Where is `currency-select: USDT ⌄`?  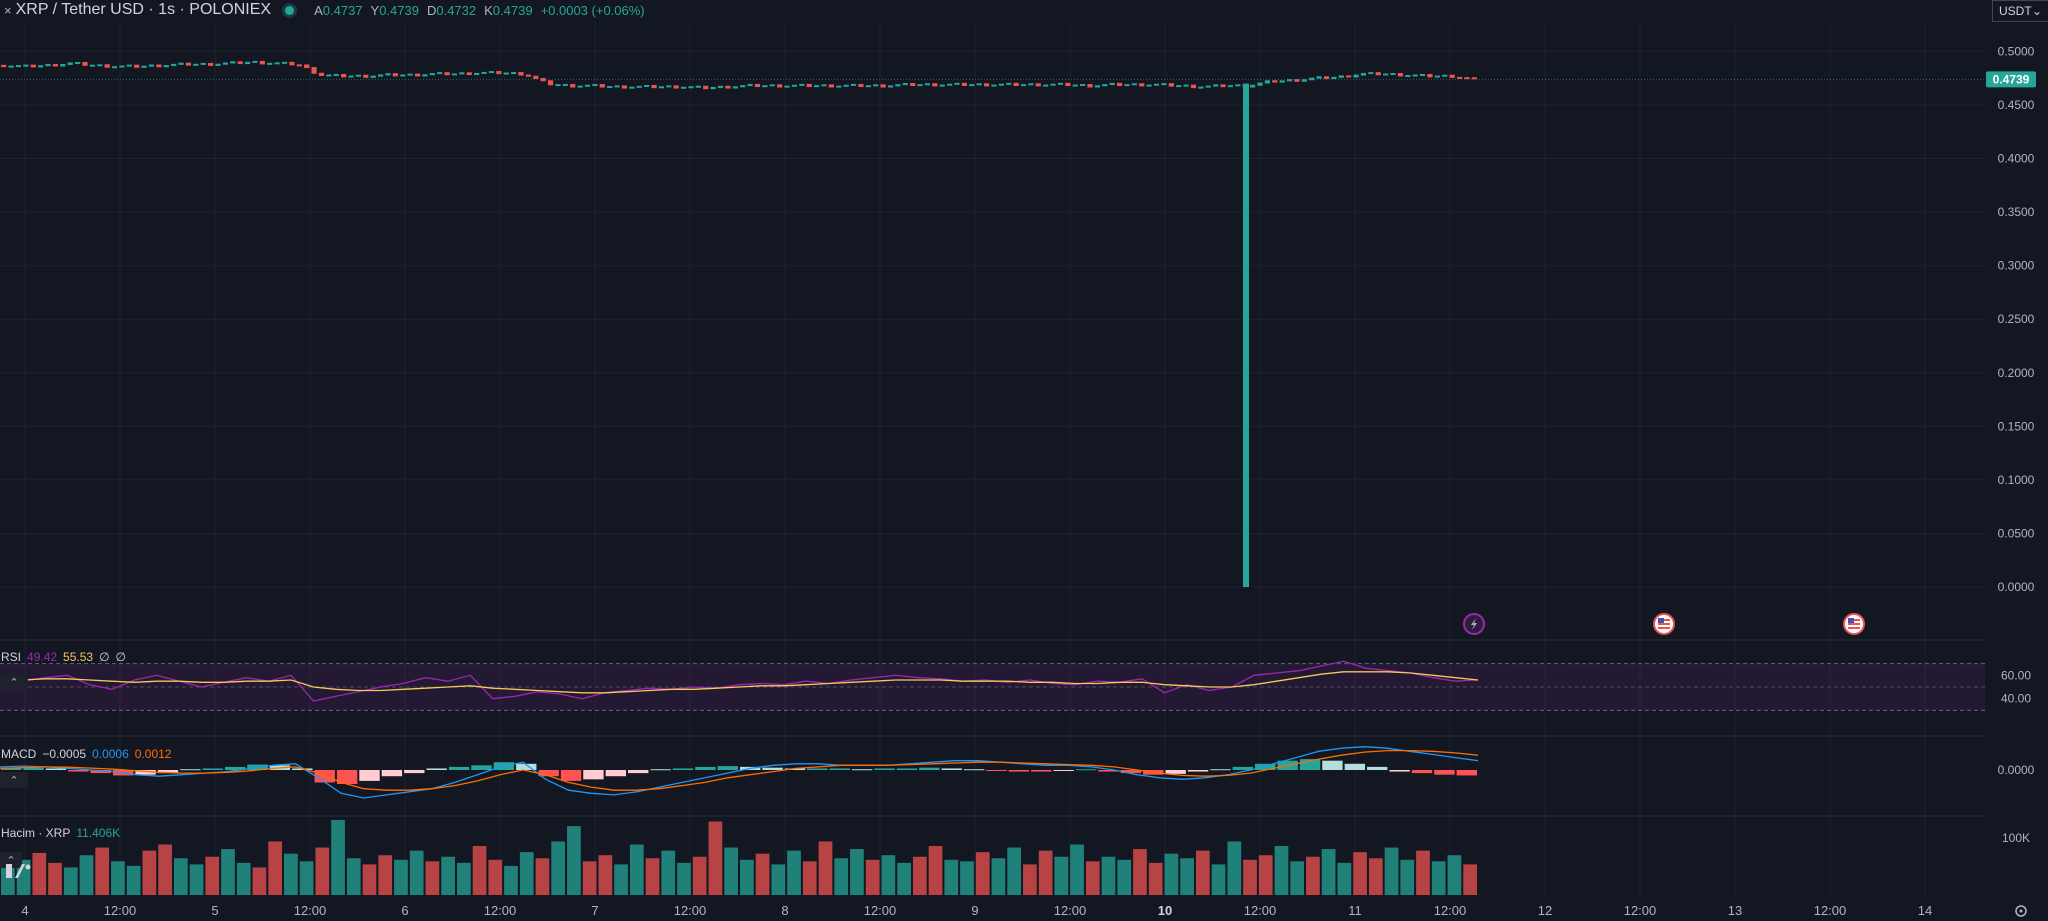
currency-select: USDT ⌄ is located at coordinates (2020, 11).